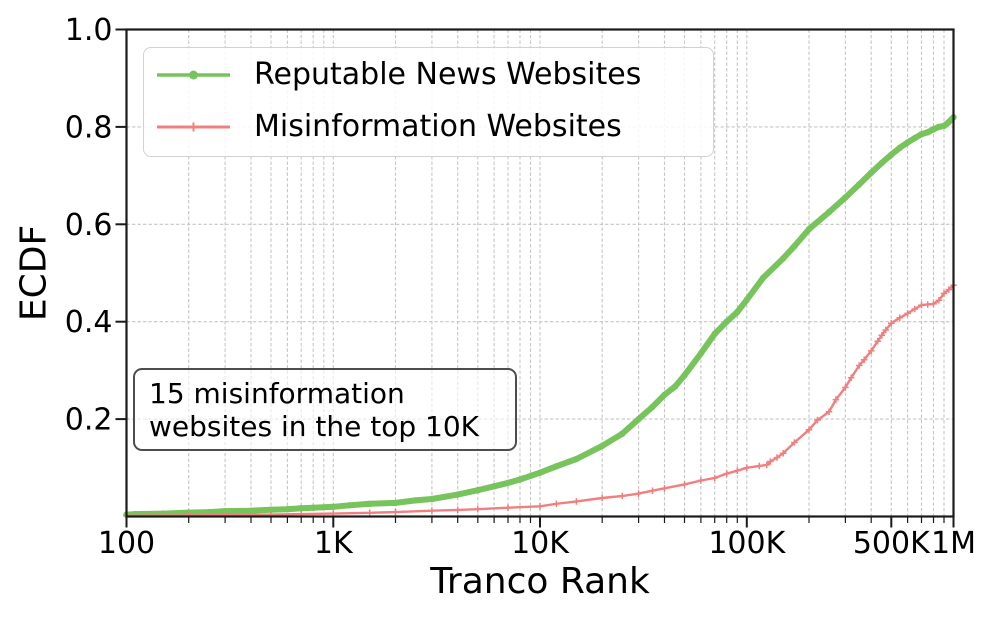 Image resolution: width=997 pixels, height=623 pixels. What do you see at coordinates (277, 393) in the screenshot?
I see `annotation-line-1: 15 misinformation` at bounding box center [277, 393].